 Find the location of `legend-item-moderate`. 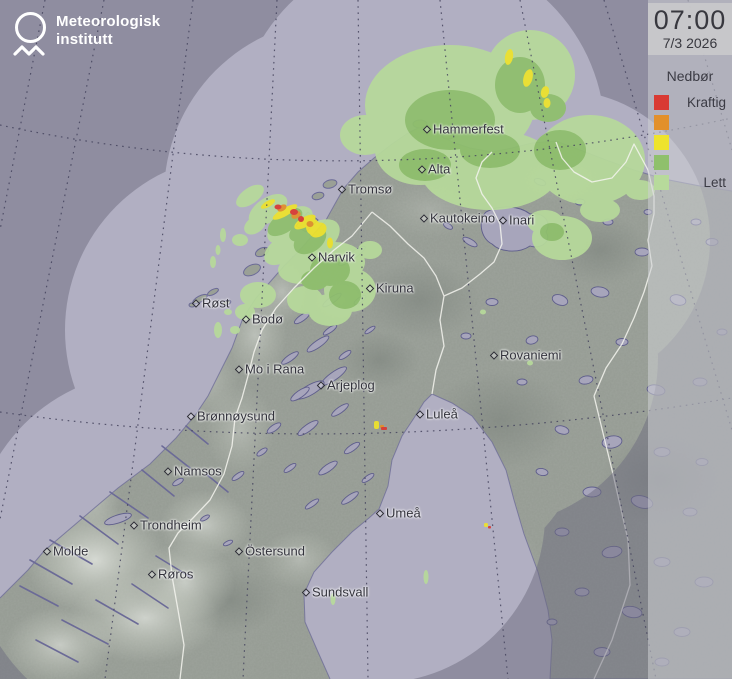

legend-item-moderate is located at coordinates (690, 142).